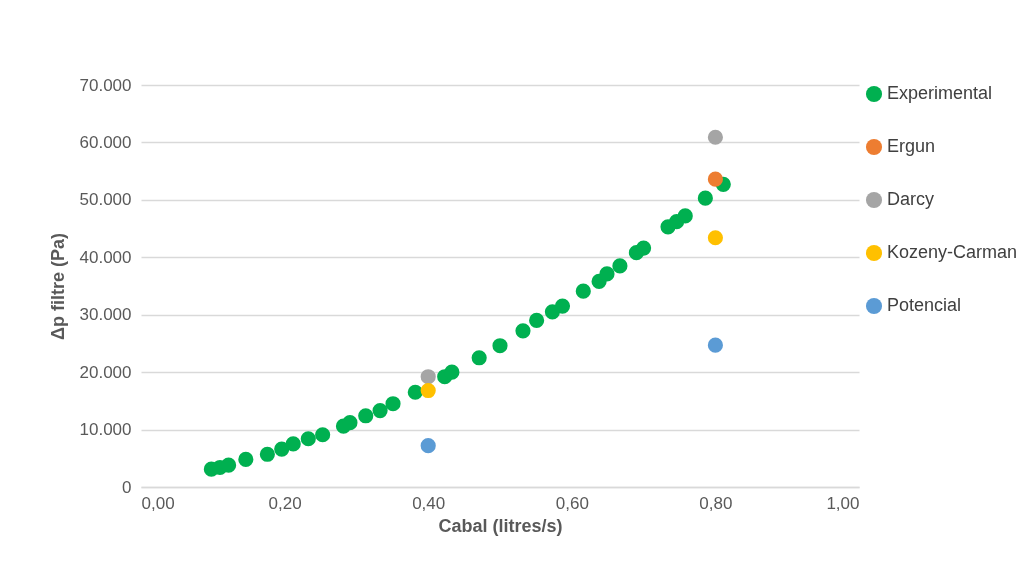 This screenshot has width=1035, height=566. I want to click on x-tick-label: 0,20, so click(285, 503).